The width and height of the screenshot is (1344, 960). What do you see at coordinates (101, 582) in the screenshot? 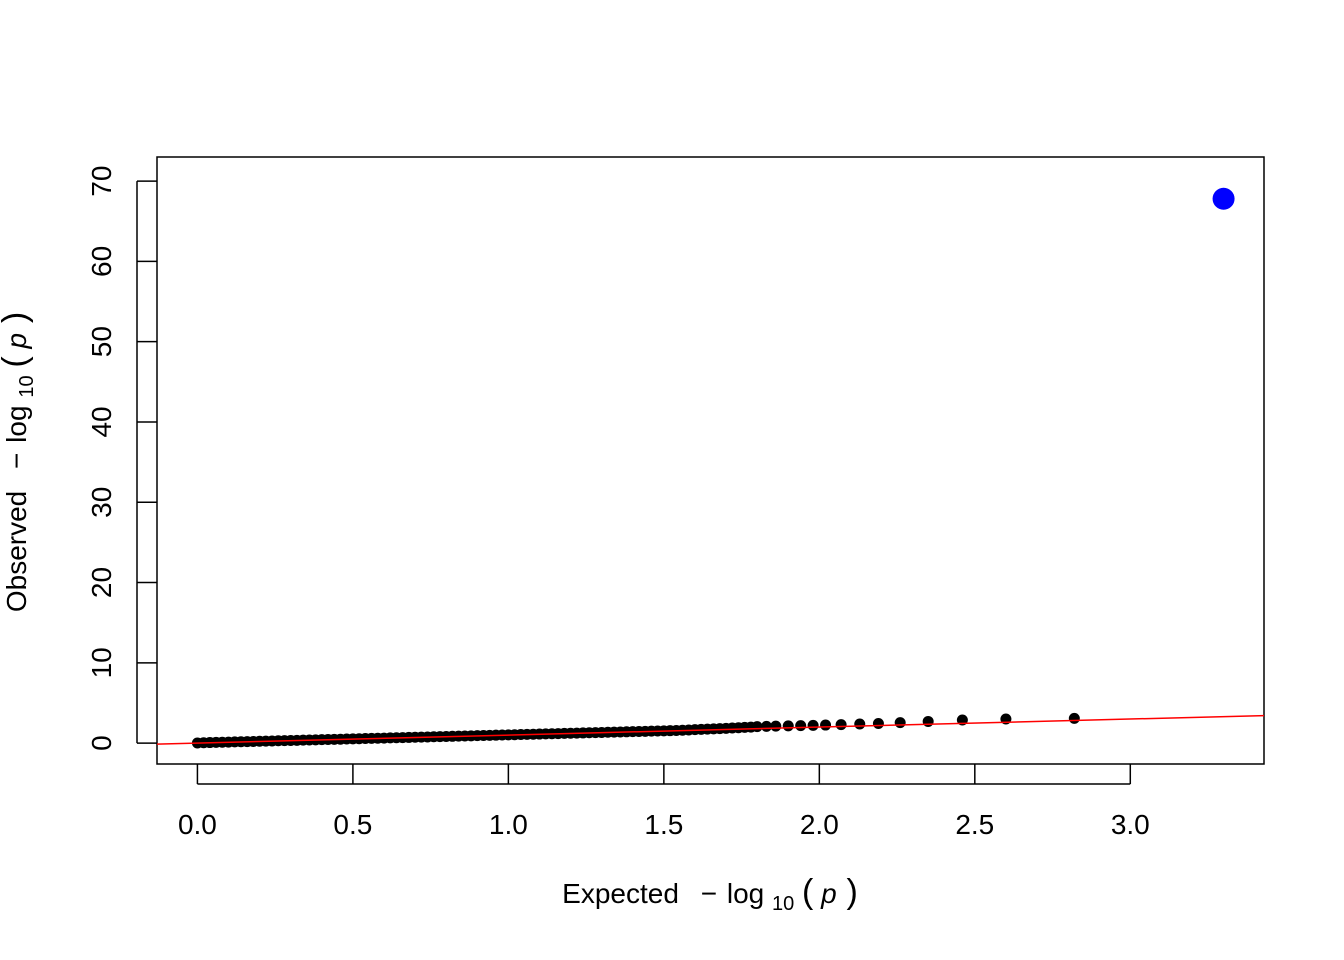
I see `y-tick-label: 20` at bounding box center [101, 582].